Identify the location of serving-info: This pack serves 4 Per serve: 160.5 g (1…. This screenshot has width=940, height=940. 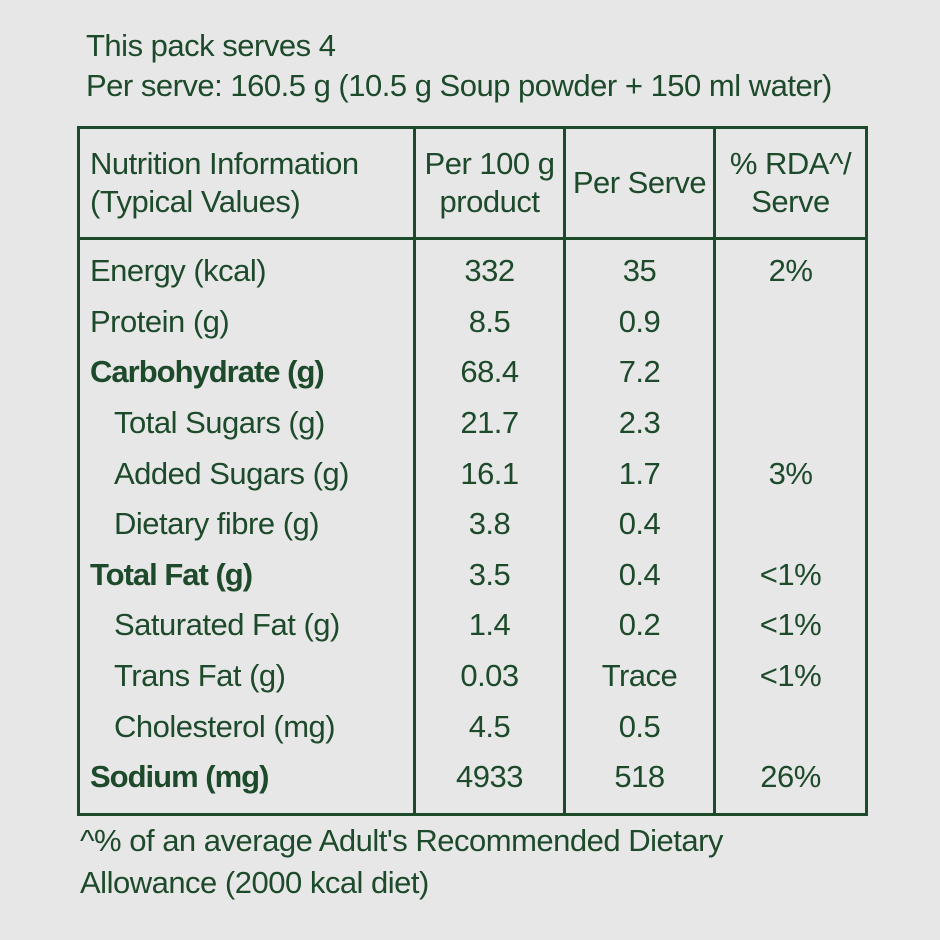
(459, 66).